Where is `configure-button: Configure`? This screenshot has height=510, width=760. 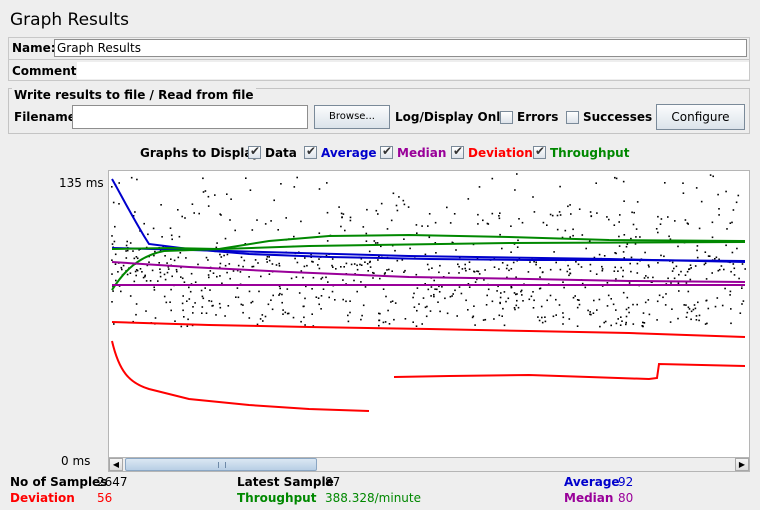
configure-button: Configure is located at coordinates (700, 117).